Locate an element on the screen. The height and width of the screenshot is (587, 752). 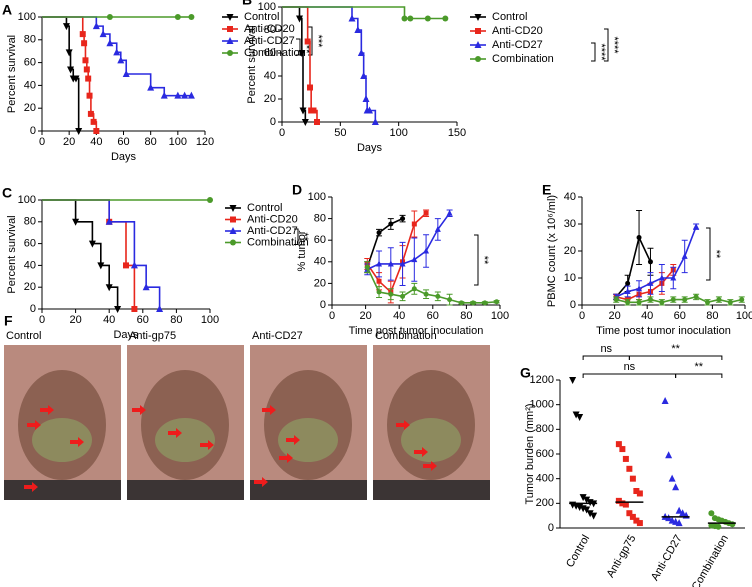
y-tick-label: 60 is located at coordinates (270, 53).